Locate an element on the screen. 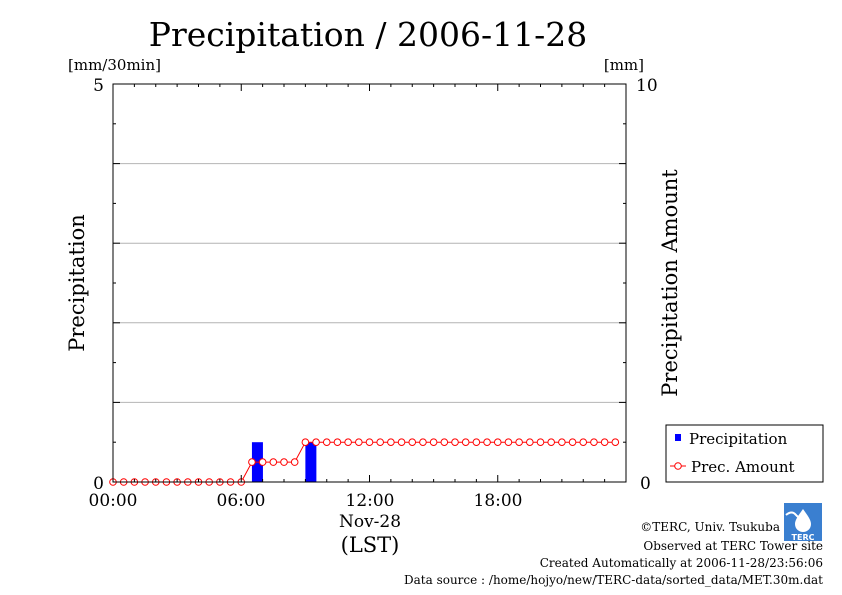 The image size is (842, 595). legend-amount-marker is located at coordinates (678, 466).